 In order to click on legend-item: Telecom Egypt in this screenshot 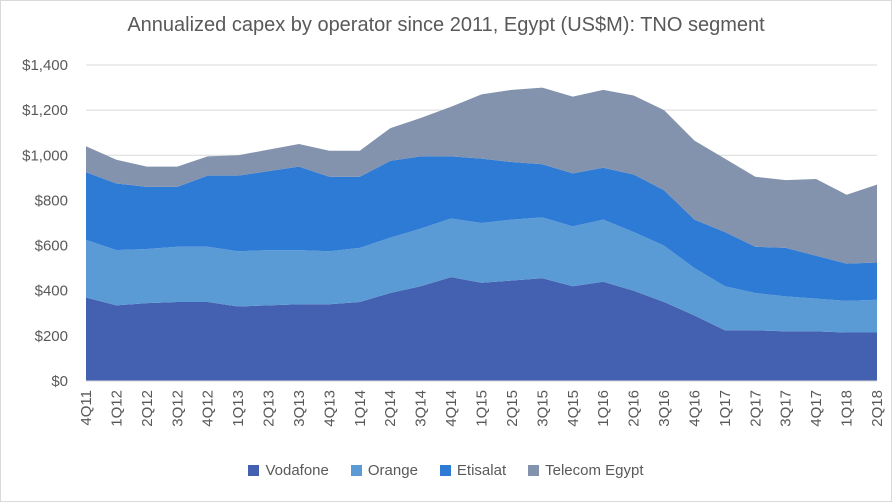, I will do `click(586, 470)`.